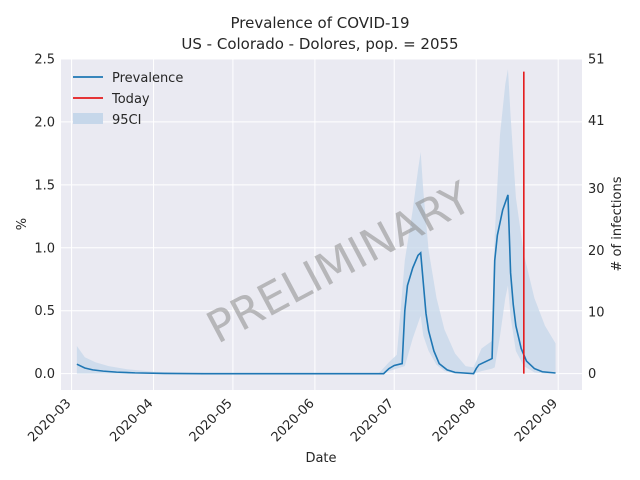 This screenshot has height=480, width=640. What do you see at coordinates (596, 121) in the screenshot?
I see `y-right-tick-label: 41` at bounding box center [596, 121].